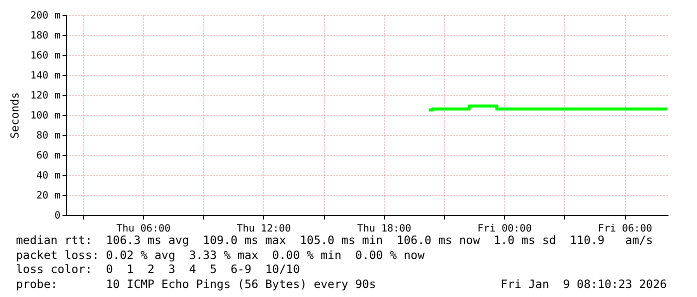  Describe the element at coordinates (57, 216) in the screenshot. I see `y-tick-label: 0` at that location.